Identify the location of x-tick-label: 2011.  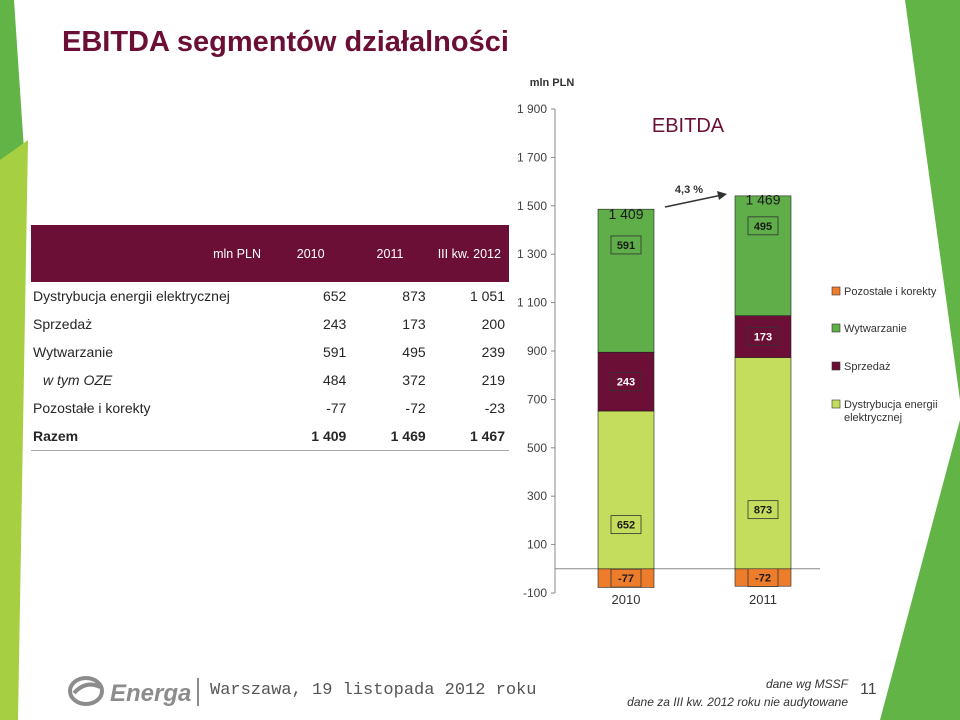
(763, 599).